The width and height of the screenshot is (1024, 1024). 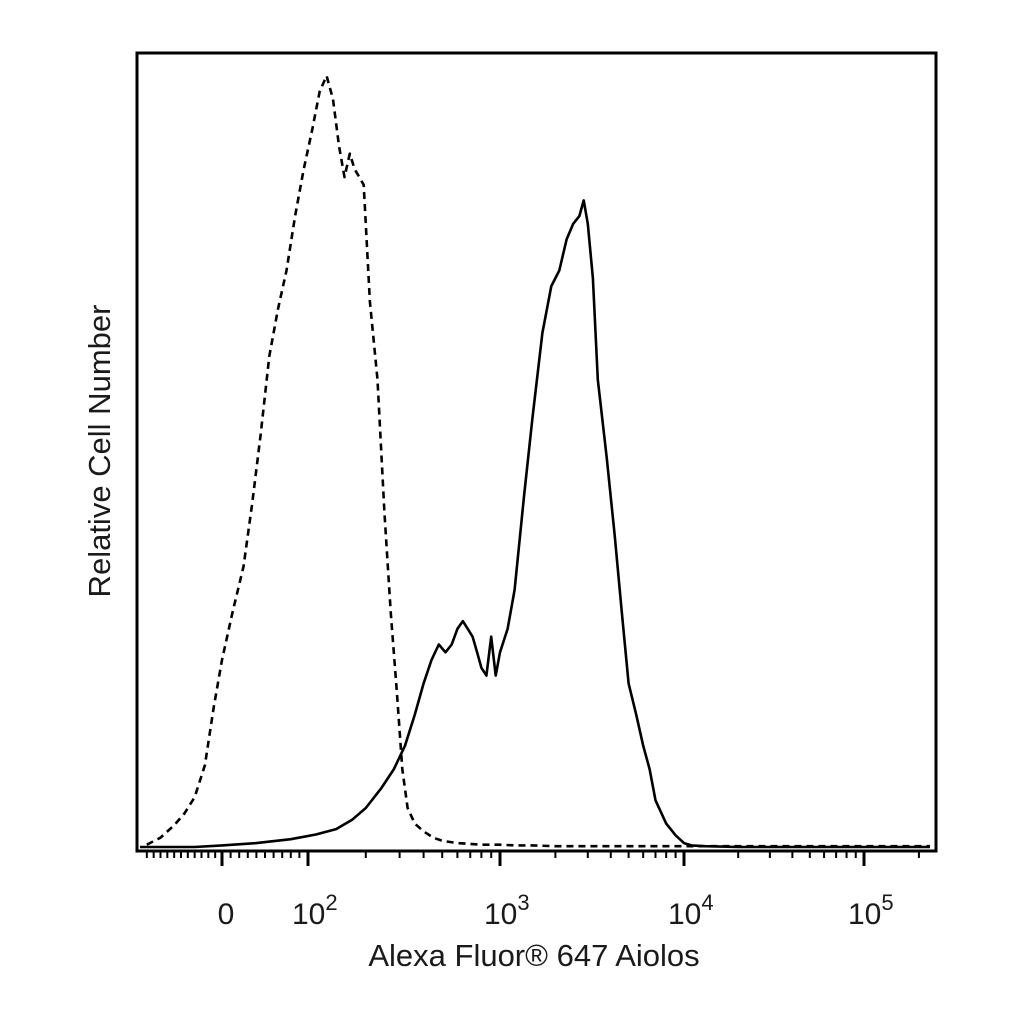 What do you see at coordinates (556, 910) in the screenshot?
I see `x-axis-tick-labels: 0 10² 10³ 10⁴ 10⁵` at bounding box center [556, 910].